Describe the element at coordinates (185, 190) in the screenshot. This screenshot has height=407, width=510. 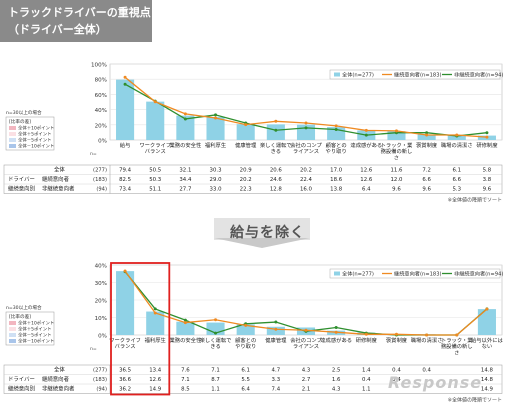
I see `data-label: 27.7` at that location.